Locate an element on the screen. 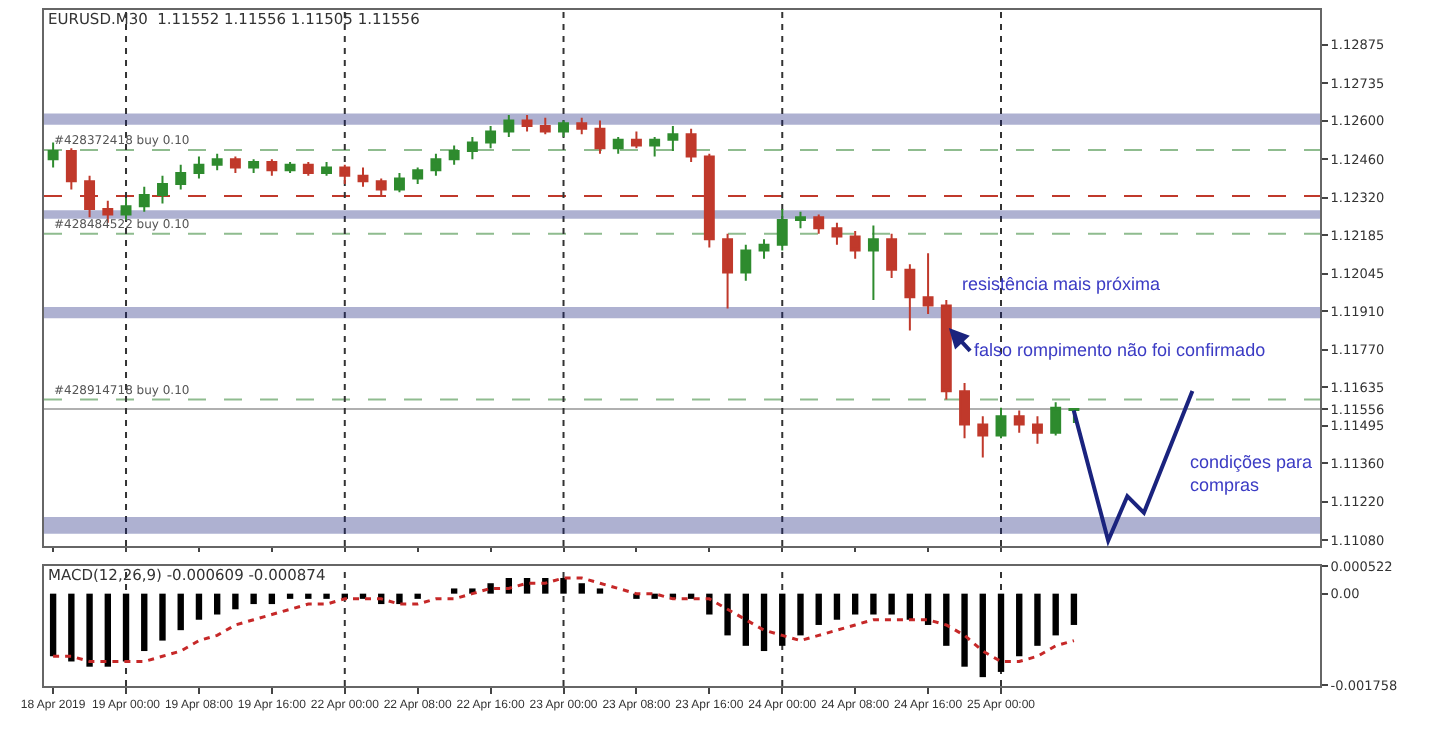 The width and height of the screenshot is (1434, 730). annotation: resistência mais próxima is located at coordinates (1061, 284).